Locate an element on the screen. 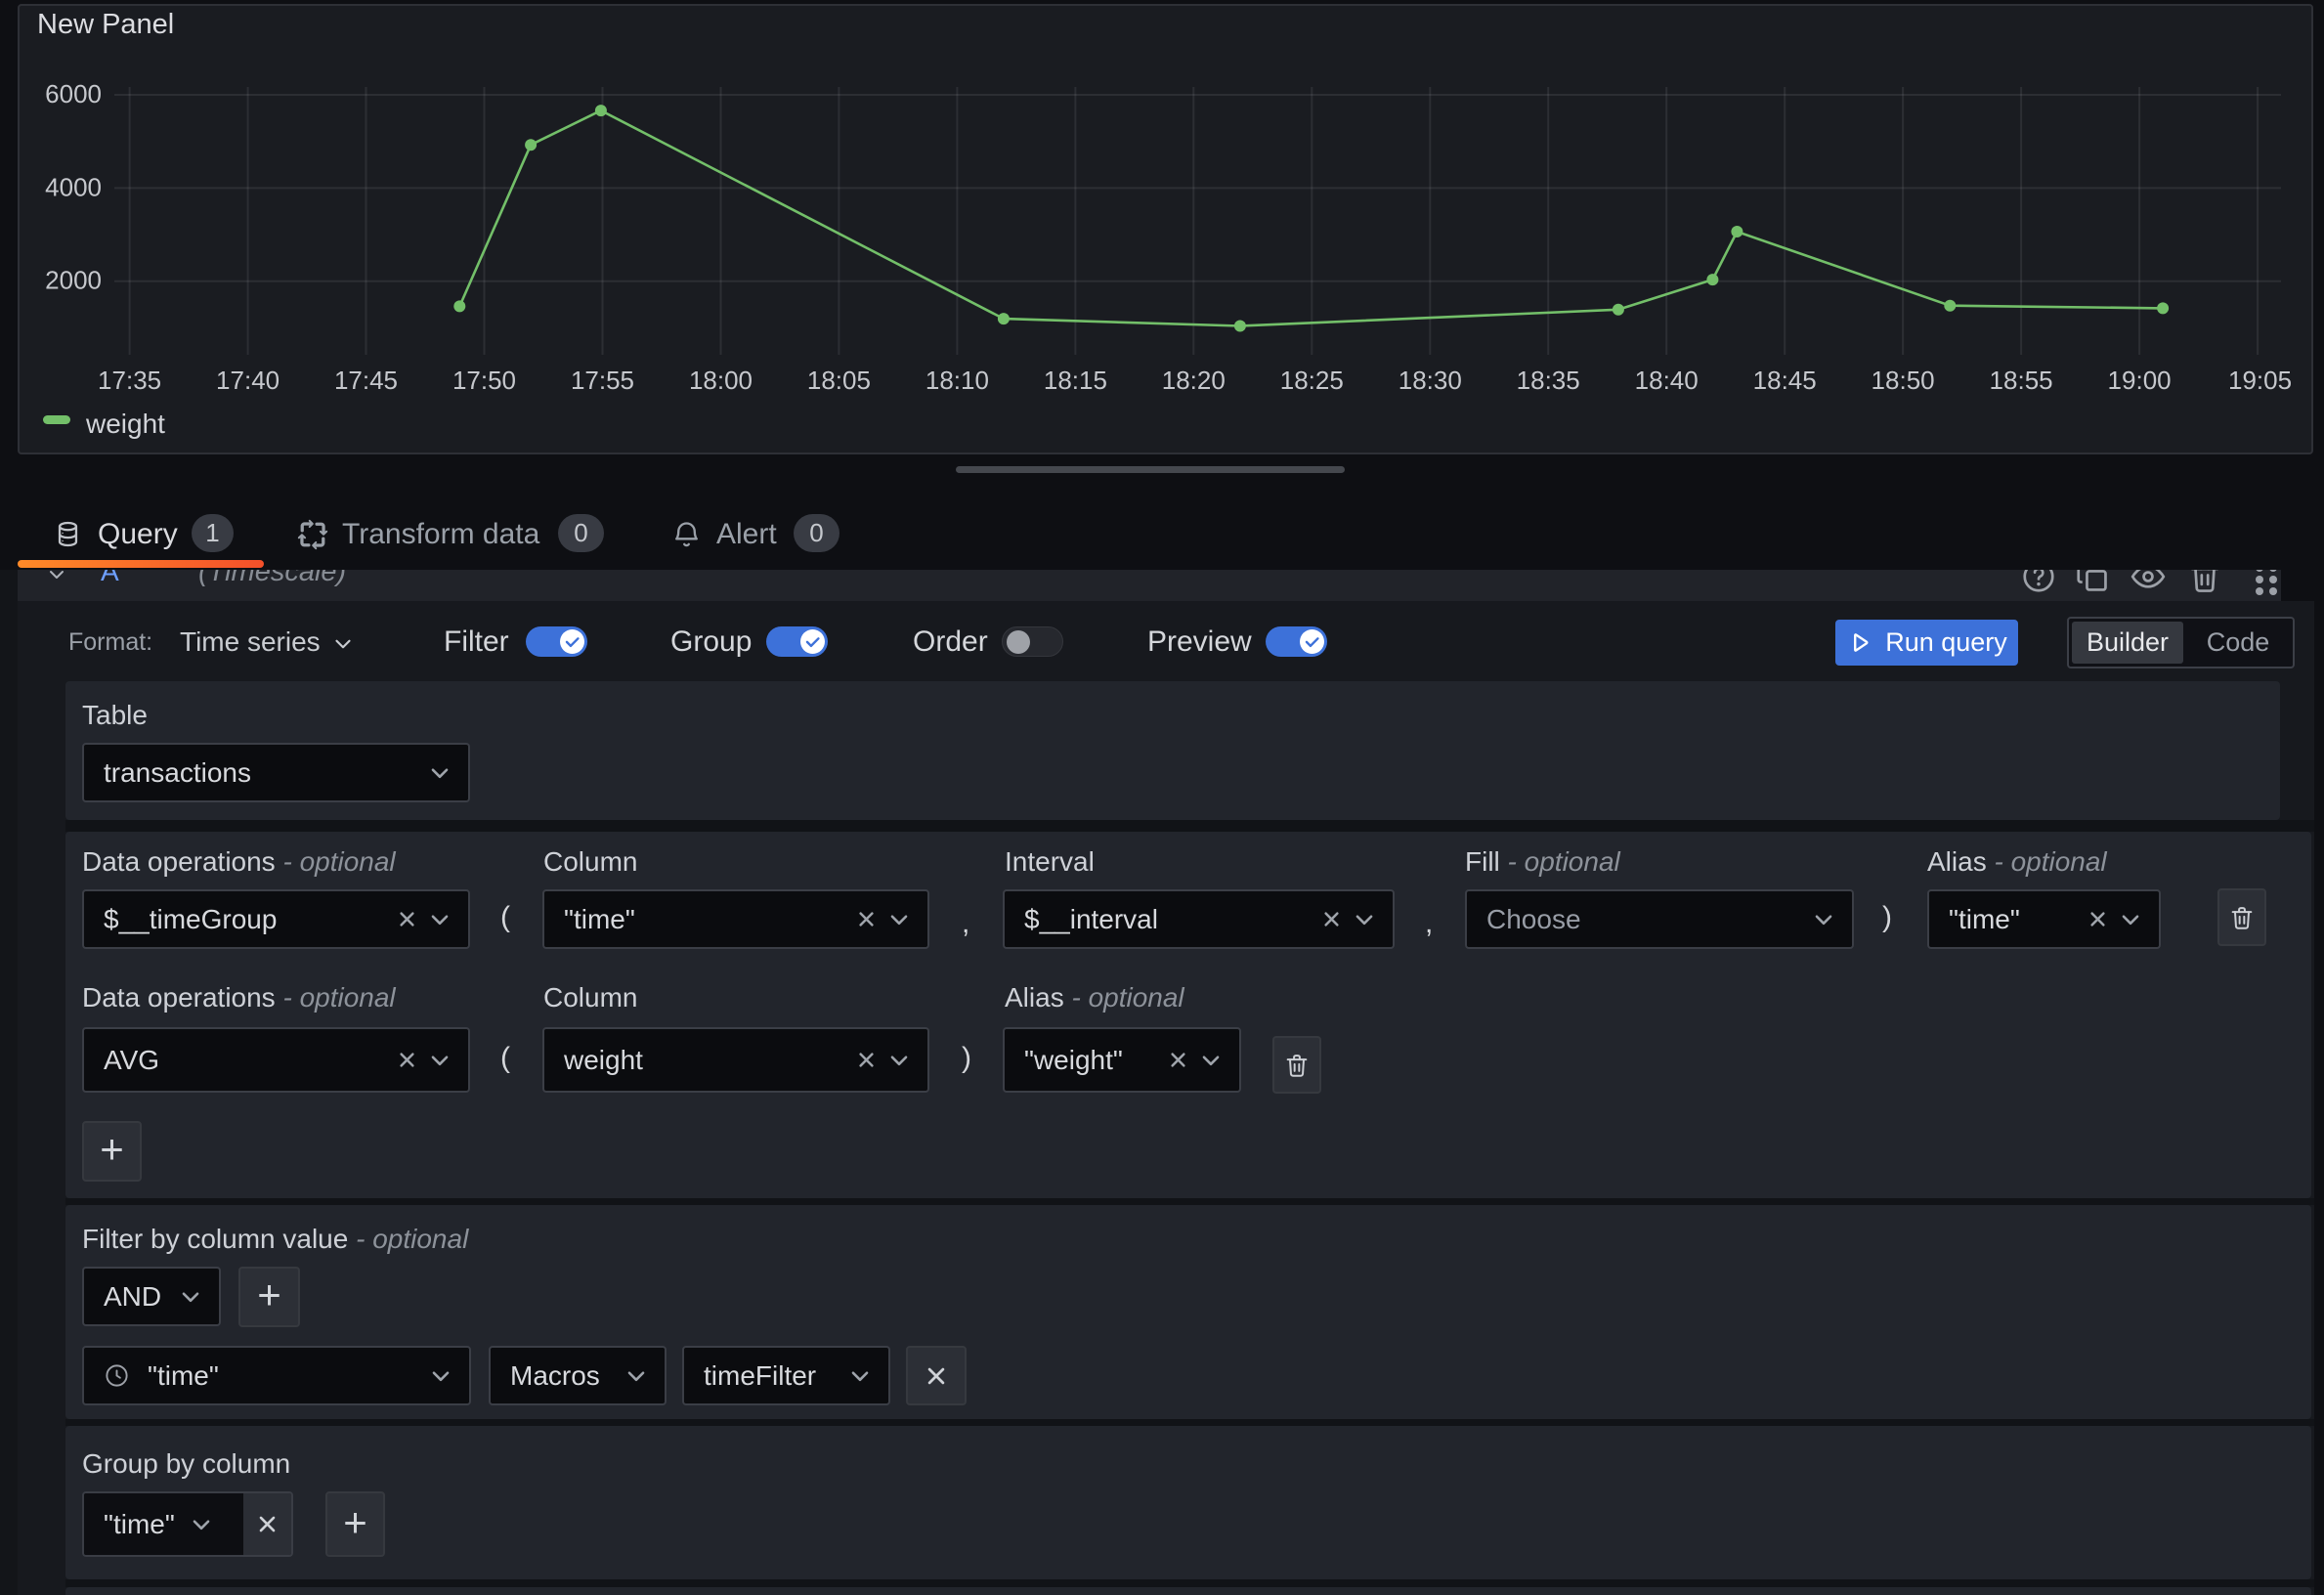  svg-text: 6000 is located at coordinates (73, 93).